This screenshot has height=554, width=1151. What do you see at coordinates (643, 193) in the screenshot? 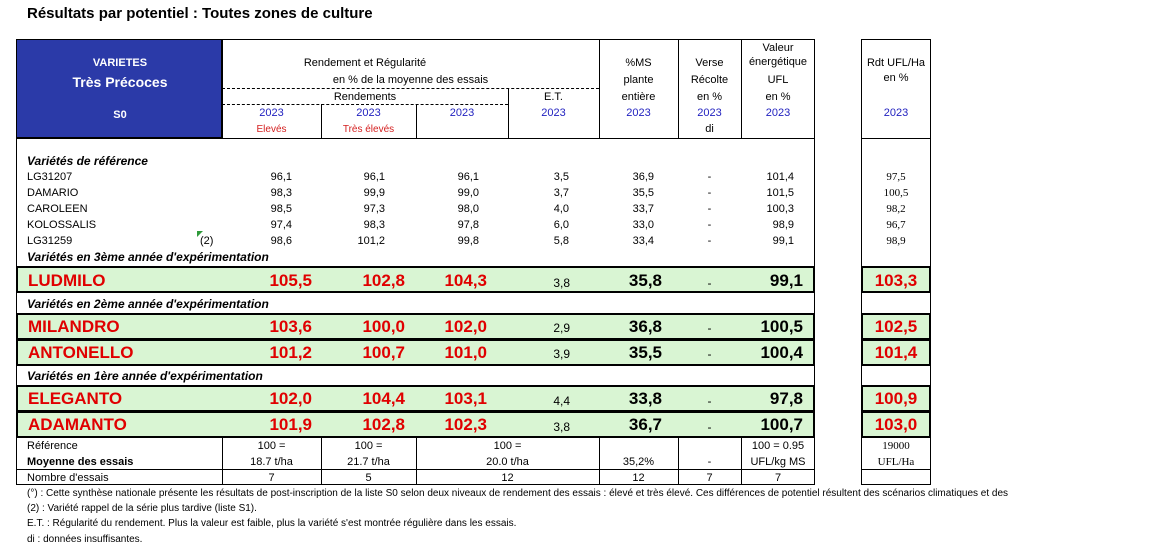
I see `value-ms: 35,5` at bounding box center [643, 193].